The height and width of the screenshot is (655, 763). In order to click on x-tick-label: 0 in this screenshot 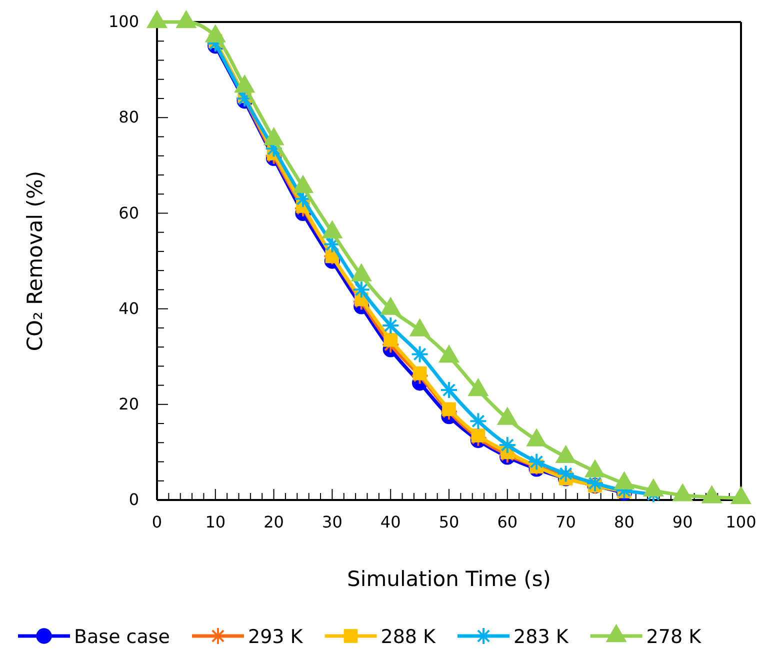, I will do `click(157, 522)`.